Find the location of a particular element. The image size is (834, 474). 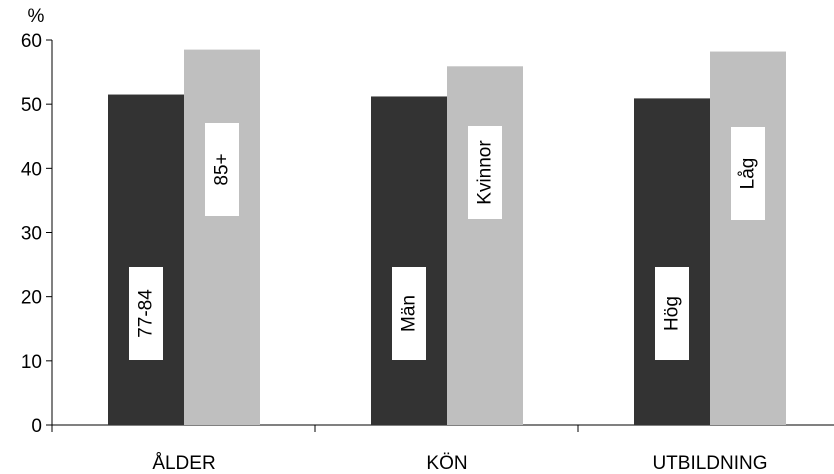

bar-label: Kvinnor is located at coordinates (485, 172).